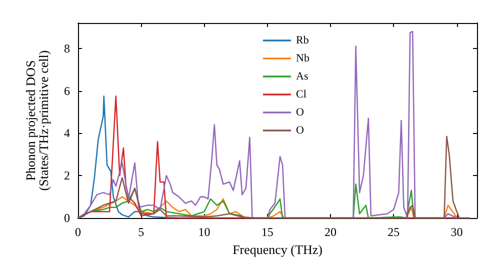 This screenshot has width=500, height=280. I want to click on x-tick-label: 30, so click(456, 232).